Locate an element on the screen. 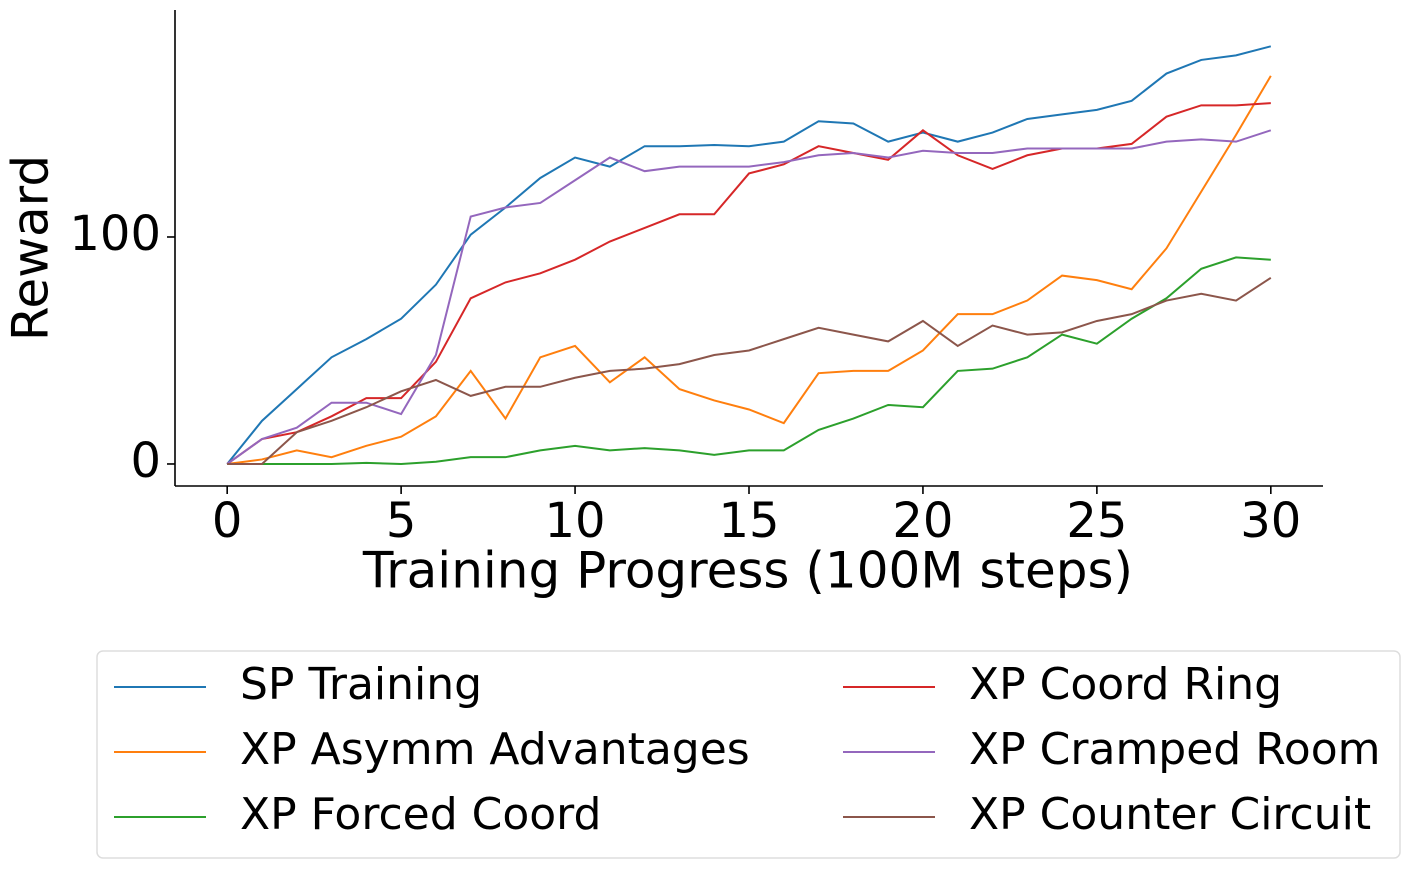 The width and height of the screenshot is (1412, 875). legend-label: XP Counter Circuit is located at coordinates (1170, 814).